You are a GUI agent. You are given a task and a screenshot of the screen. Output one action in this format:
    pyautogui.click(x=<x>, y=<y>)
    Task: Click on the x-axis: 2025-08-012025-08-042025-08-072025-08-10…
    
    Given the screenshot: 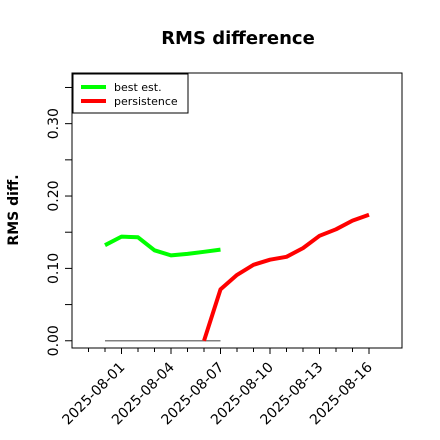 What is the action you would take?
    pyautogui.click(x=217, y=388)
    